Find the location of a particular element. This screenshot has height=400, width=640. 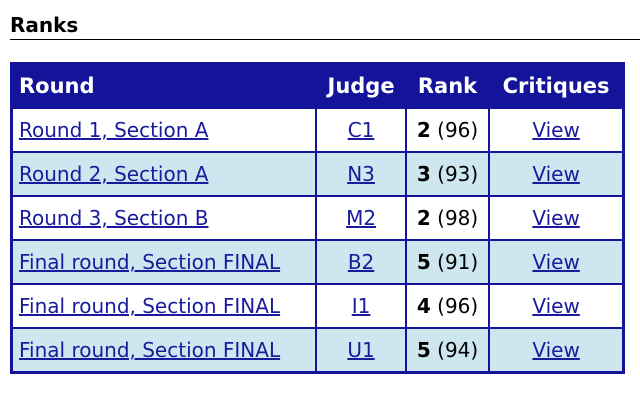

rank-cell: 5 (91) is located at coordinates (447, 262).